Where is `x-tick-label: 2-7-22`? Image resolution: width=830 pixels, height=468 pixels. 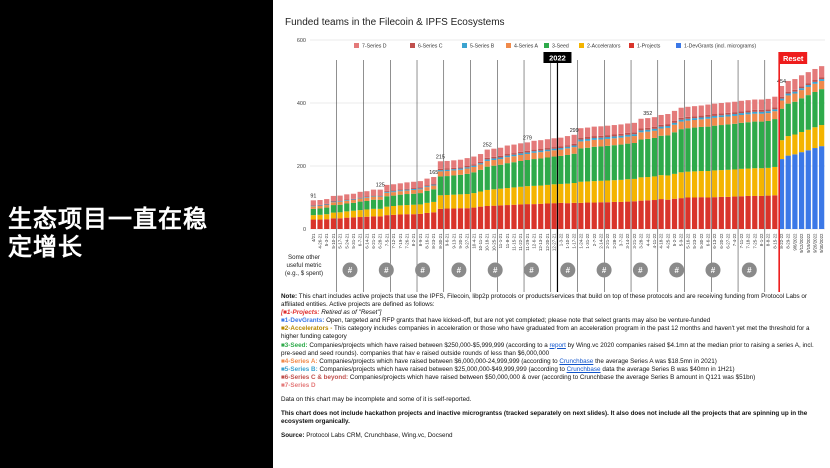 x-tick-label: 2-7-22 is located at coordinates (594, 239).